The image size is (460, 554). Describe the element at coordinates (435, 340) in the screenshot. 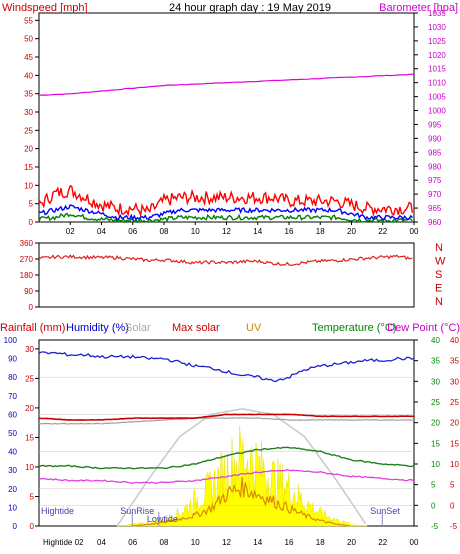

I see `temperature-tick-label: 40` at that location.